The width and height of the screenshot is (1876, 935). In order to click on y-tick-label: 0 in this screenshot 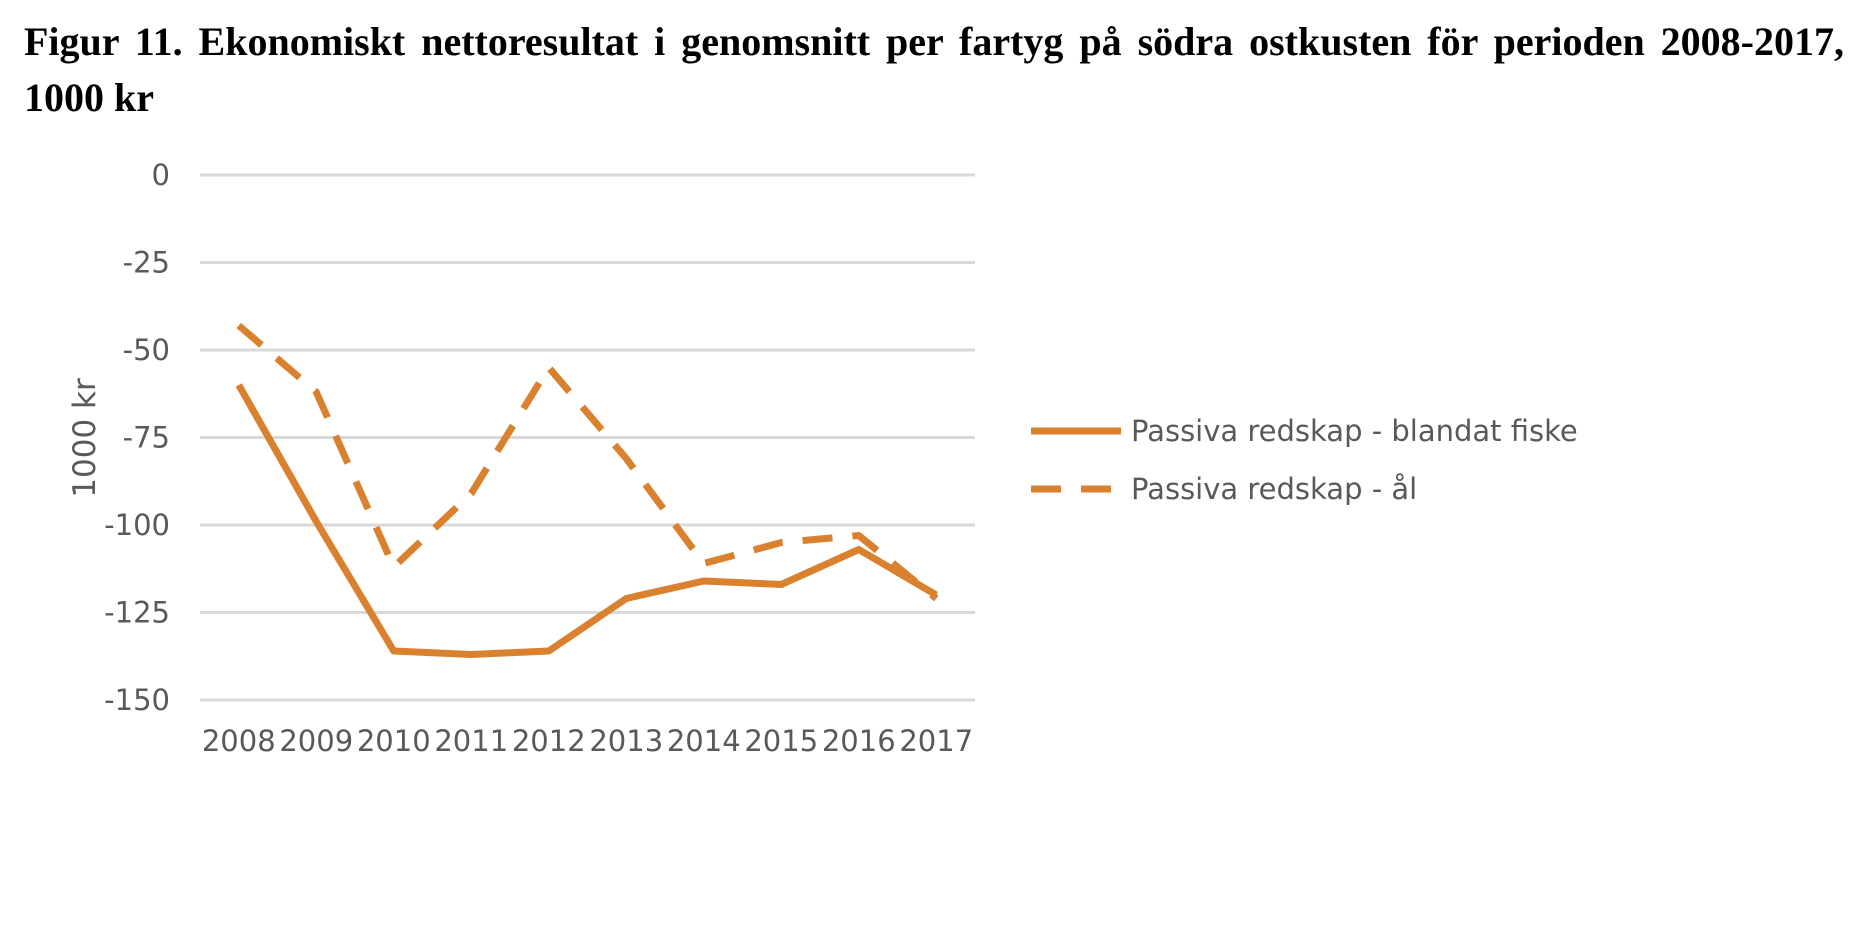, I will do `click(161, 175)`.